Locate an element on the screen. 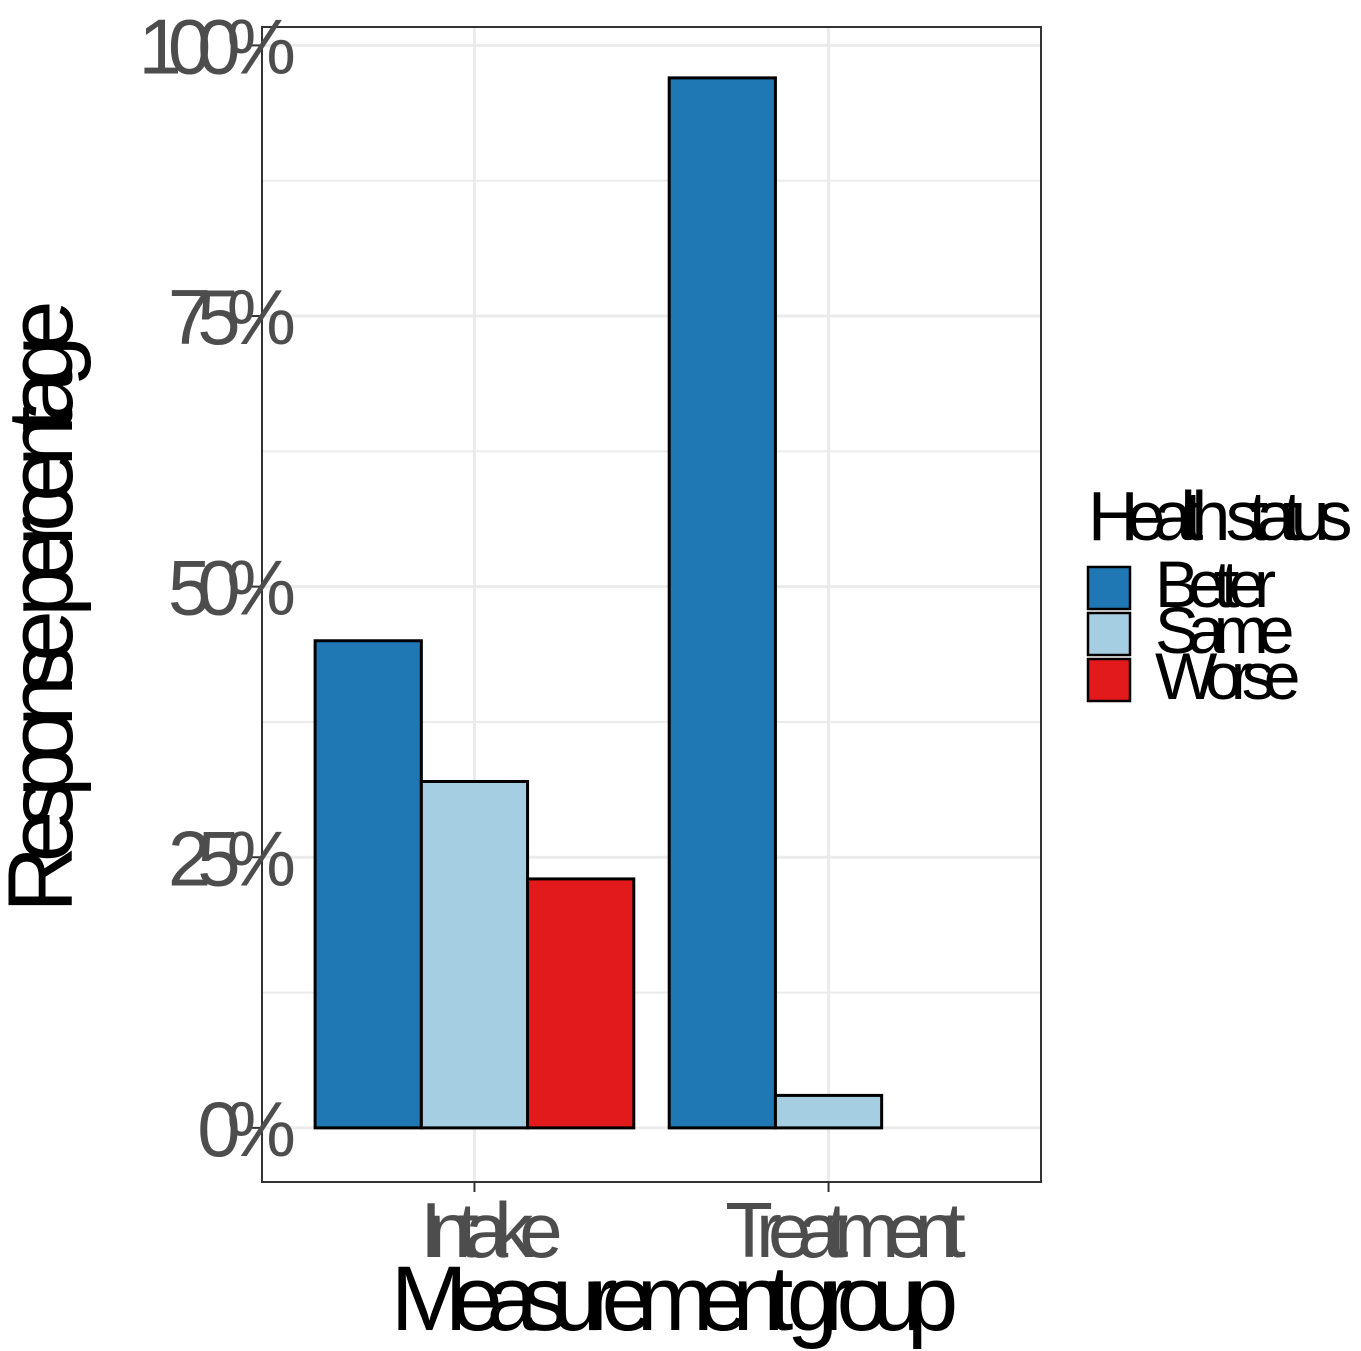  x-tick-label: Treatment is located at coordinates (845, 1230).